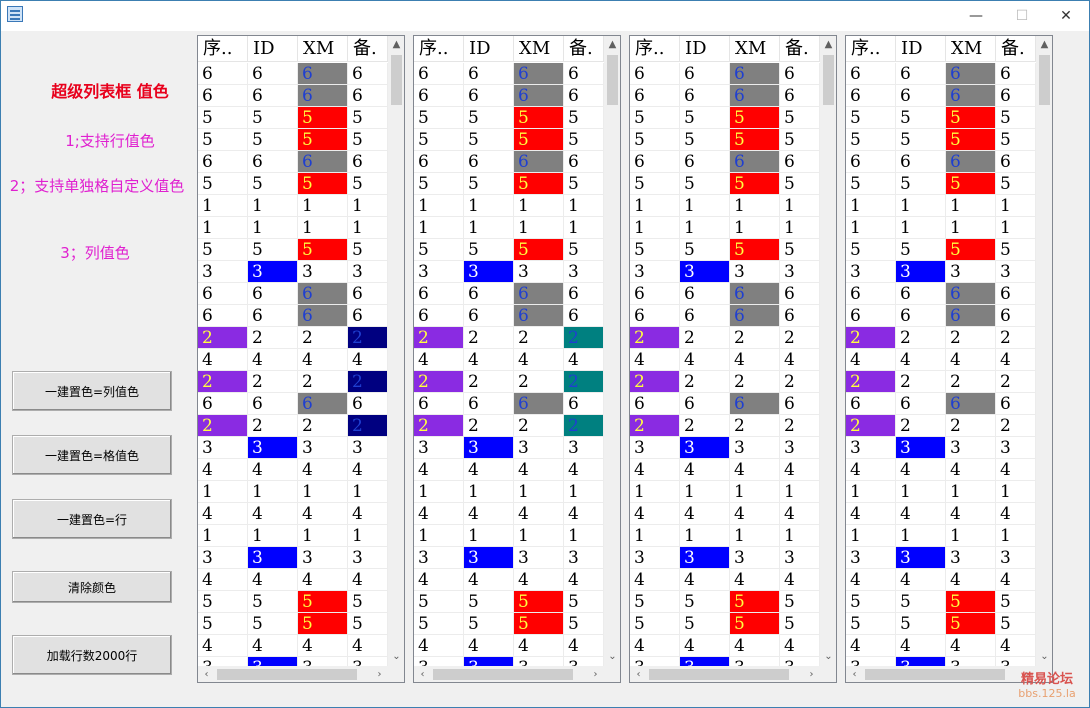  What do you see at coordinates (1044, 656) in the screenshot?
I see `scroll-down-icon: ⌄` at bounding box center [1044, 656].